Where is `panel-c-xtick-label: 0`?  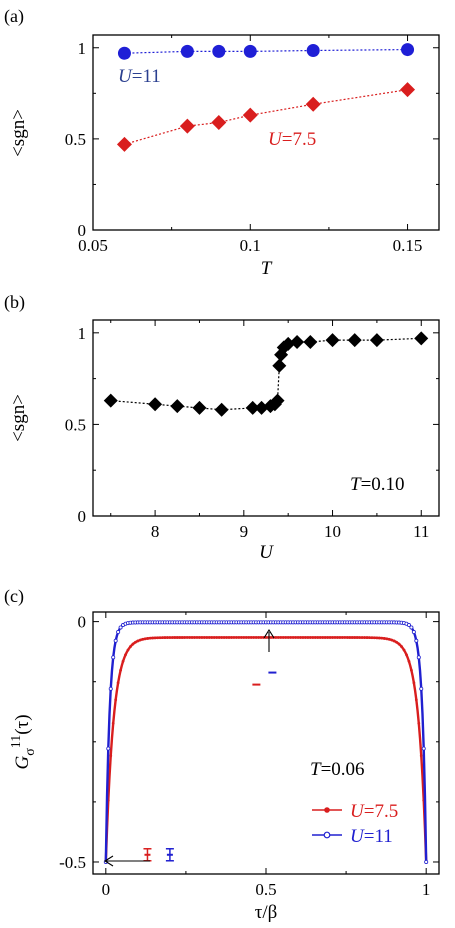 panel-c-xtick-label: 0 is located at coordinates (106, 889).